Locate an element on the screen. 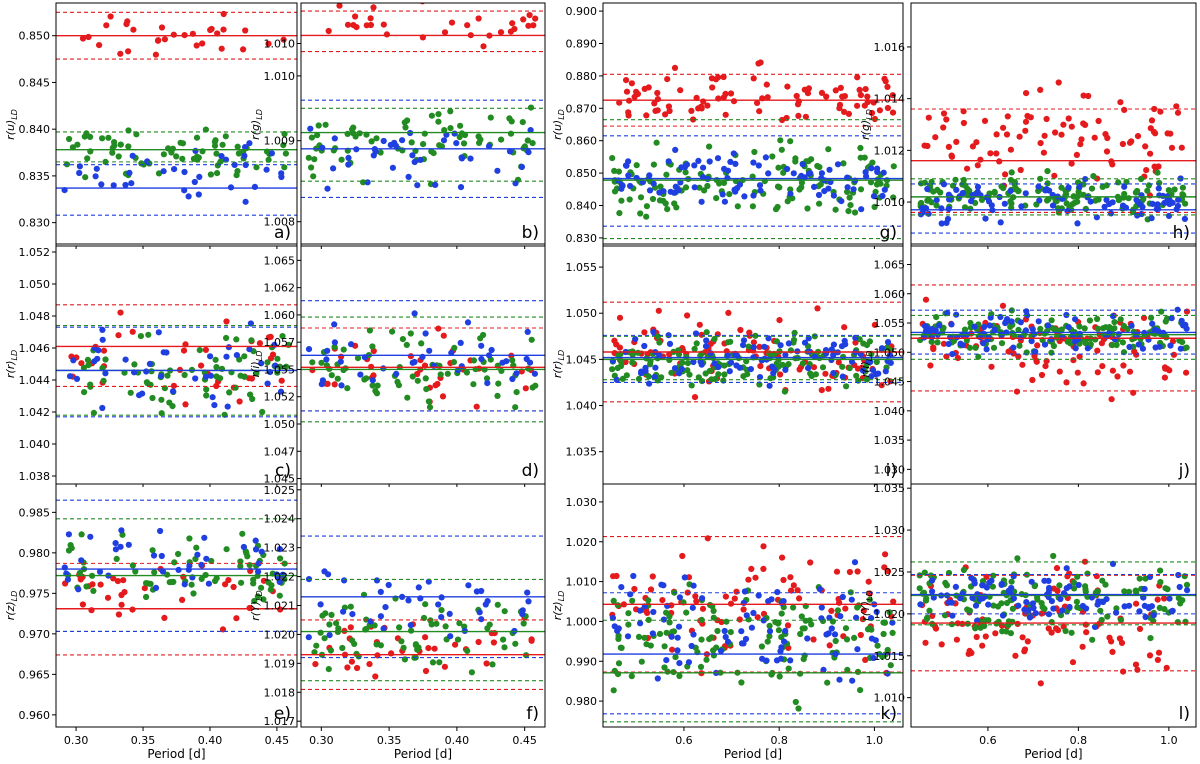 The width and height of the screenshot is (1200, 764). panel-label: i) is located at coordinates (891, 471).